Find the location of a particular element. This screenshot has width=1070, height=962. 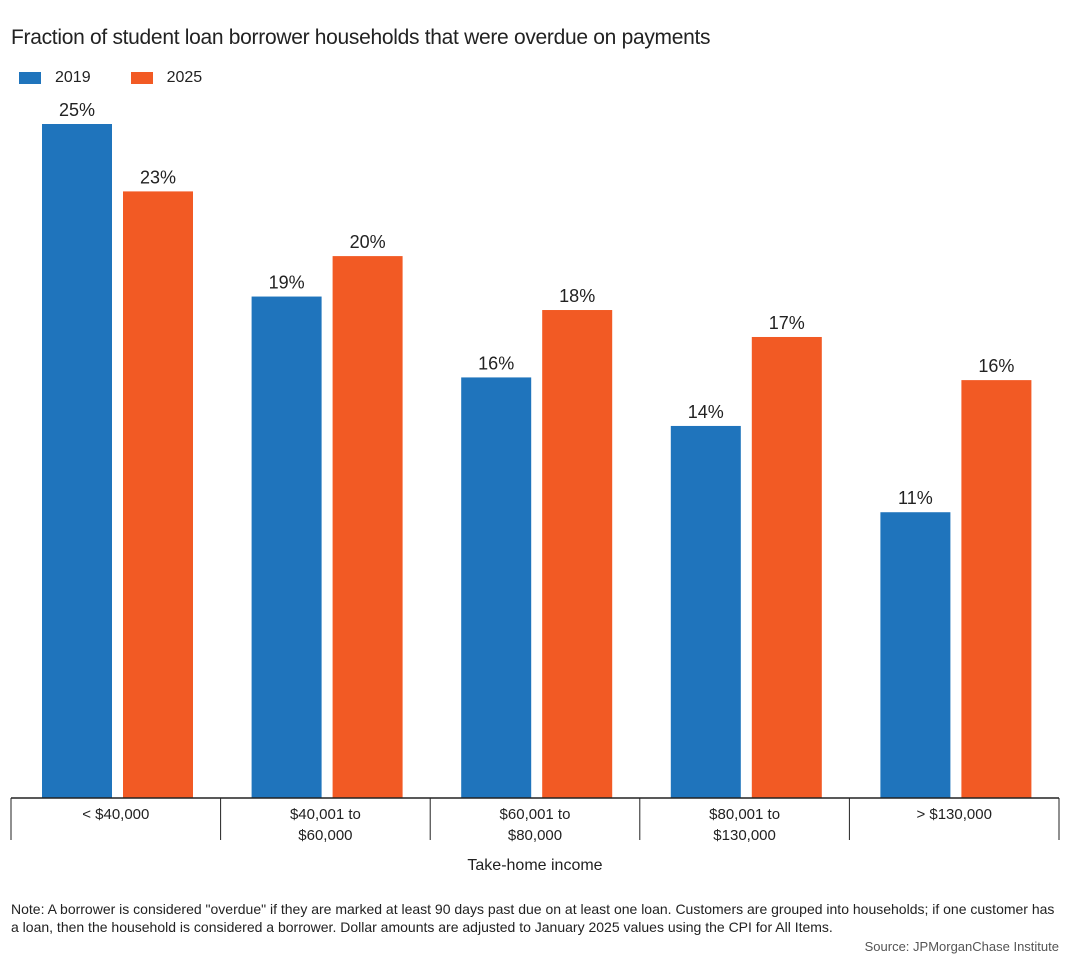

source: Source: JPMorganChase Institute is located at coordinates (961, 946).